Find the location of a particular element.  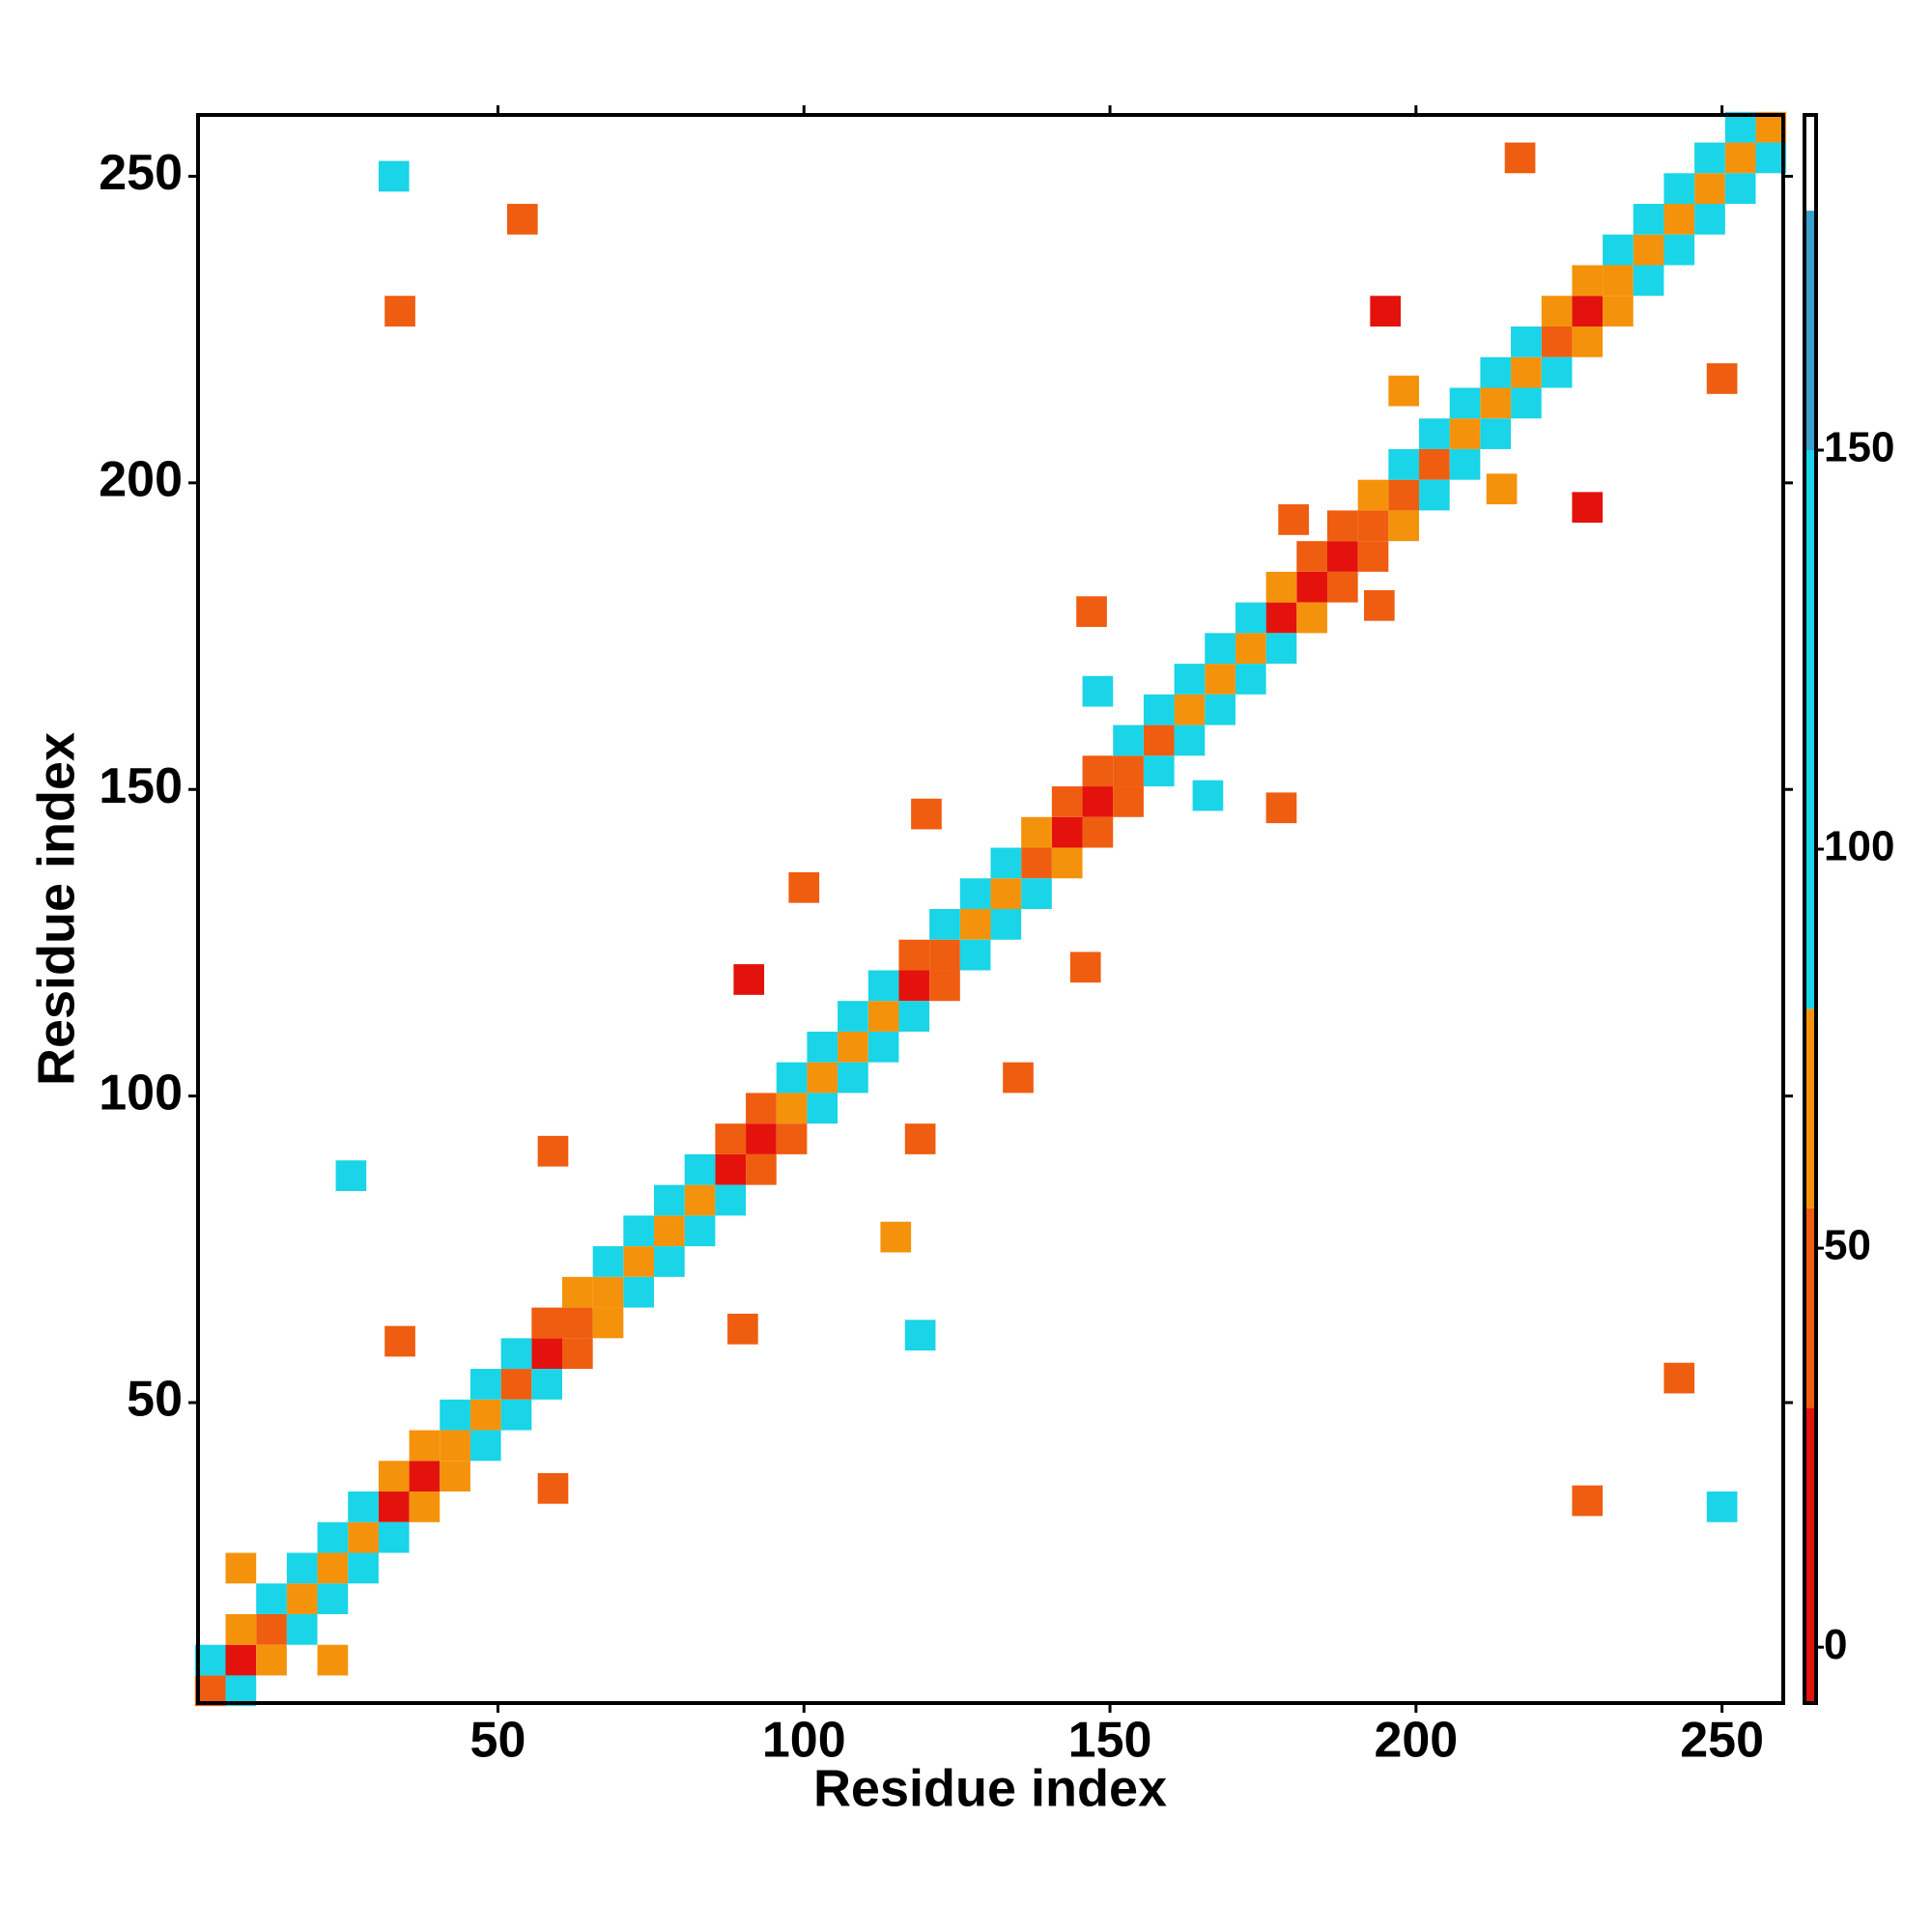

y-tick-label: 250 is located at coordinates (141, 173).